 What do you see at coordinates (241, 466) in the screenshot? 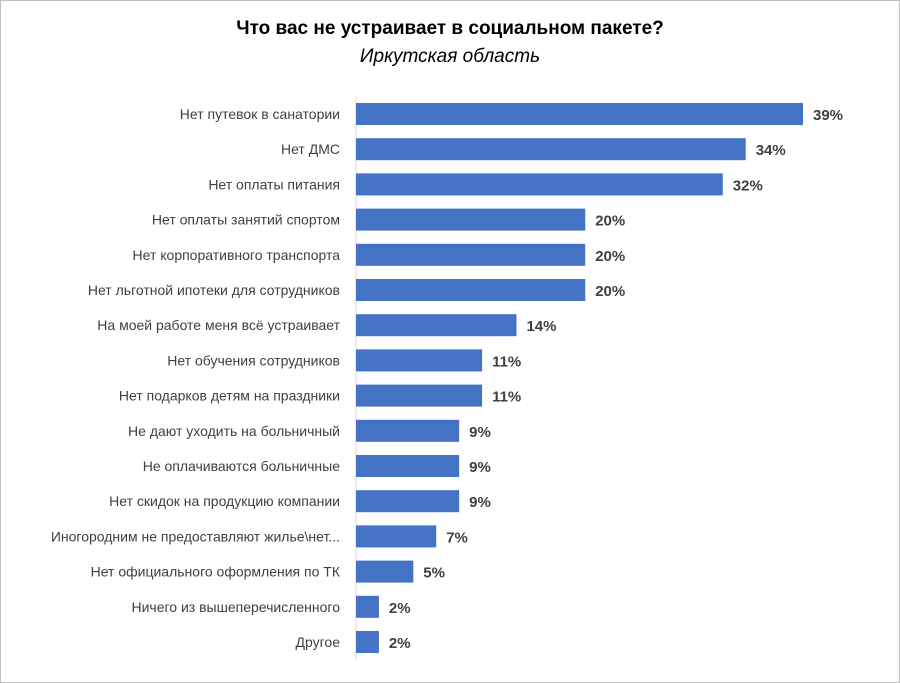
I see `category-label: Не оплачиваются больничные` at bounding box center [241, 466].